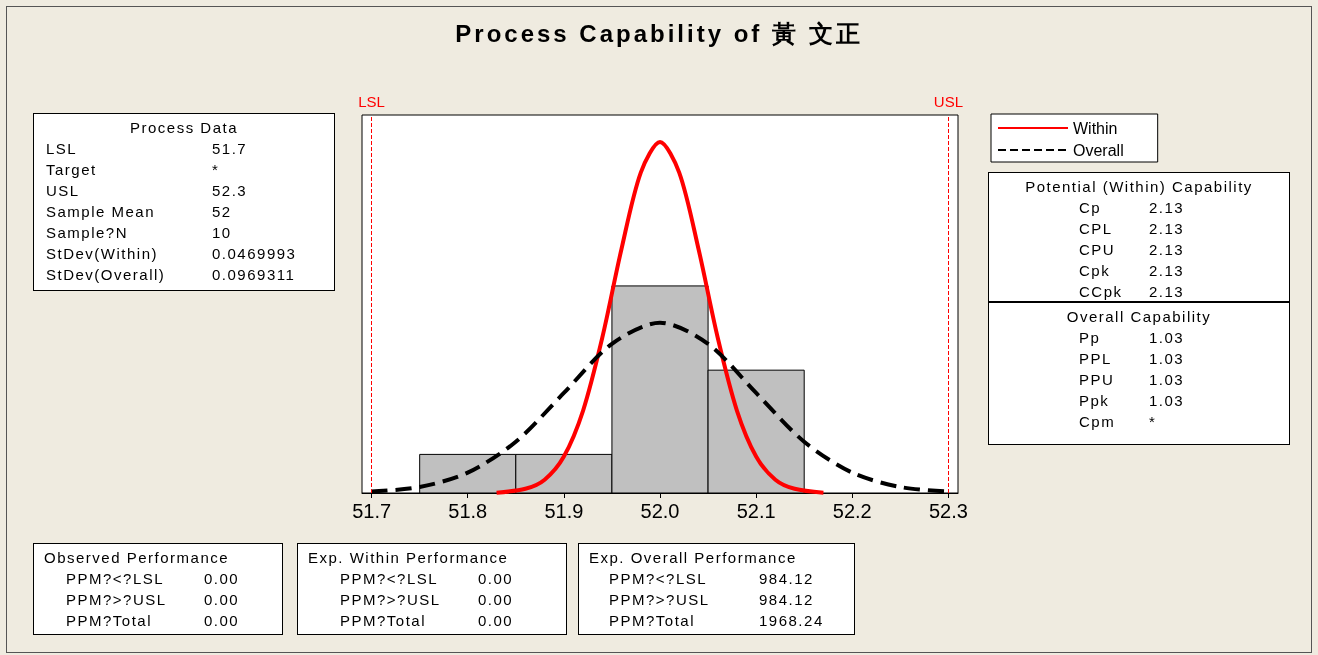  Describe the element at coordinates (564, 511) in the screenshot. I see `x-tick-label: 51.9` at that location.